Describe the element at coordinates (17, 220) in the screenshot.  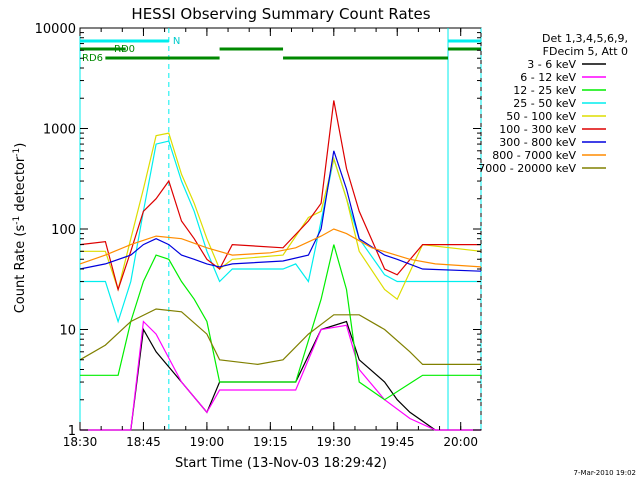
I see `y-label-sup1: -1` at that location.